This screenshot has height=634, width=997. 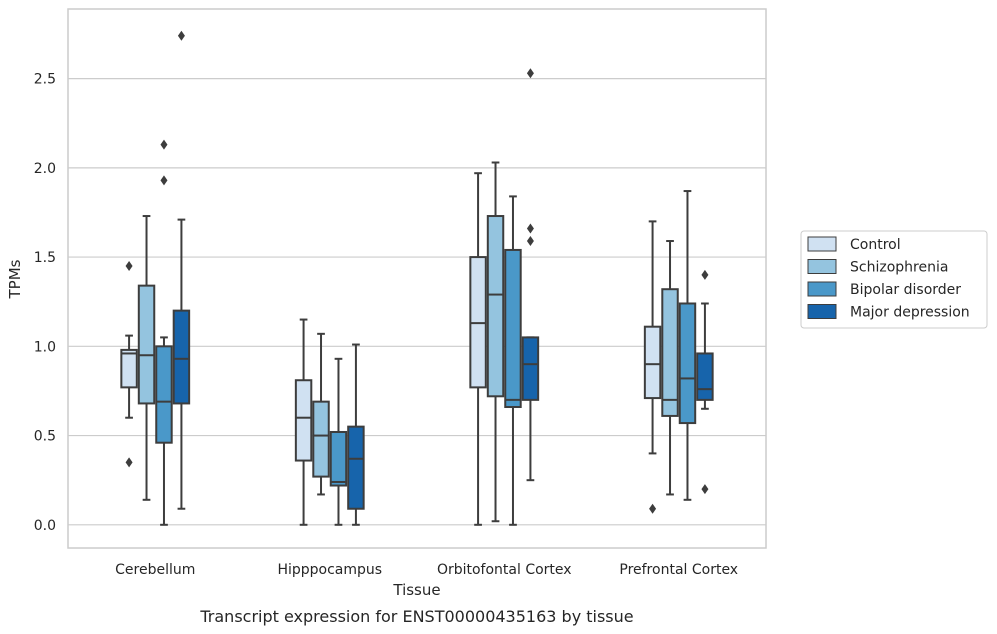 I want to click on y-tick-label: 2.5, so click(x=45, y=80).